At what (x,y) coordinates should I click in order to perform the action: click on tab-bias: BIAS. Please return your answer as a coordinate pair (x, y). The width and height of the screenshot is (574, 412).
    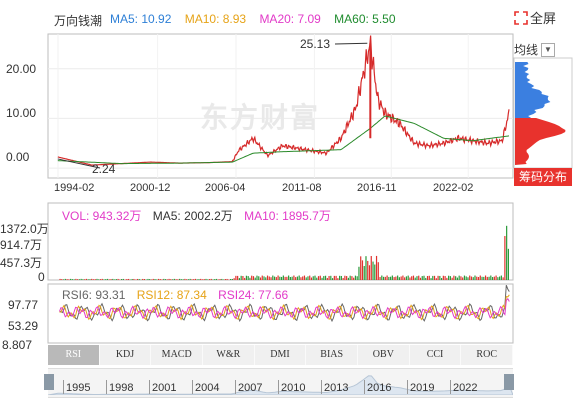
    Looking at the image, I should click on (332, 355).